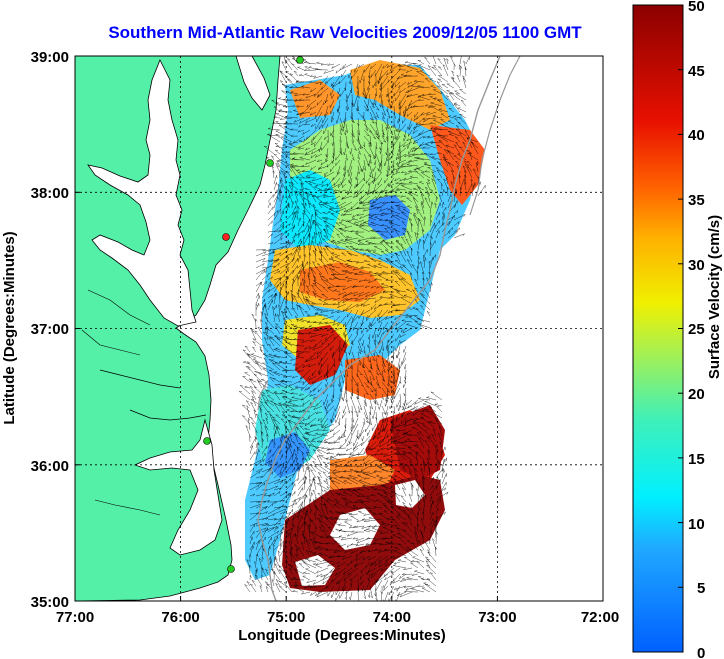 This screenshot has width=724, height=659. I want to click on river-lines, so click(121, 402).